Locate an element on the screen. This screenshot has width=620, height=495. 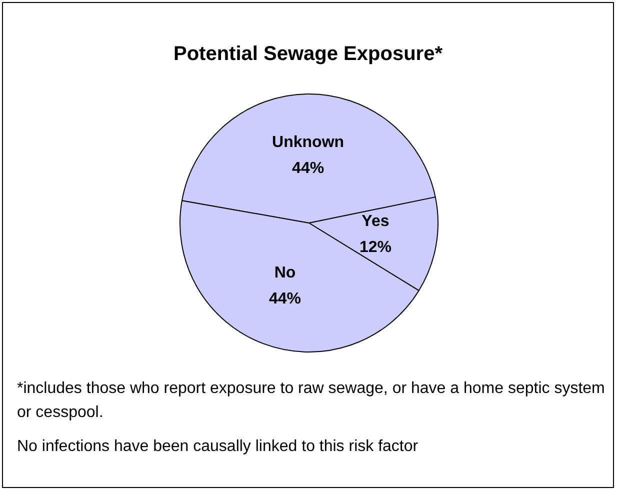
slice-label: No is located at coordinates (285, 273).